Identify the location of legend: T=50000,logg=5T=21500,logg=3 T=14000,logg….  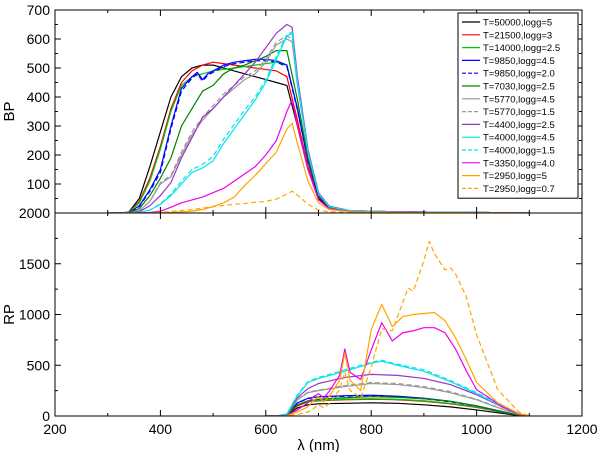
(518, 105).